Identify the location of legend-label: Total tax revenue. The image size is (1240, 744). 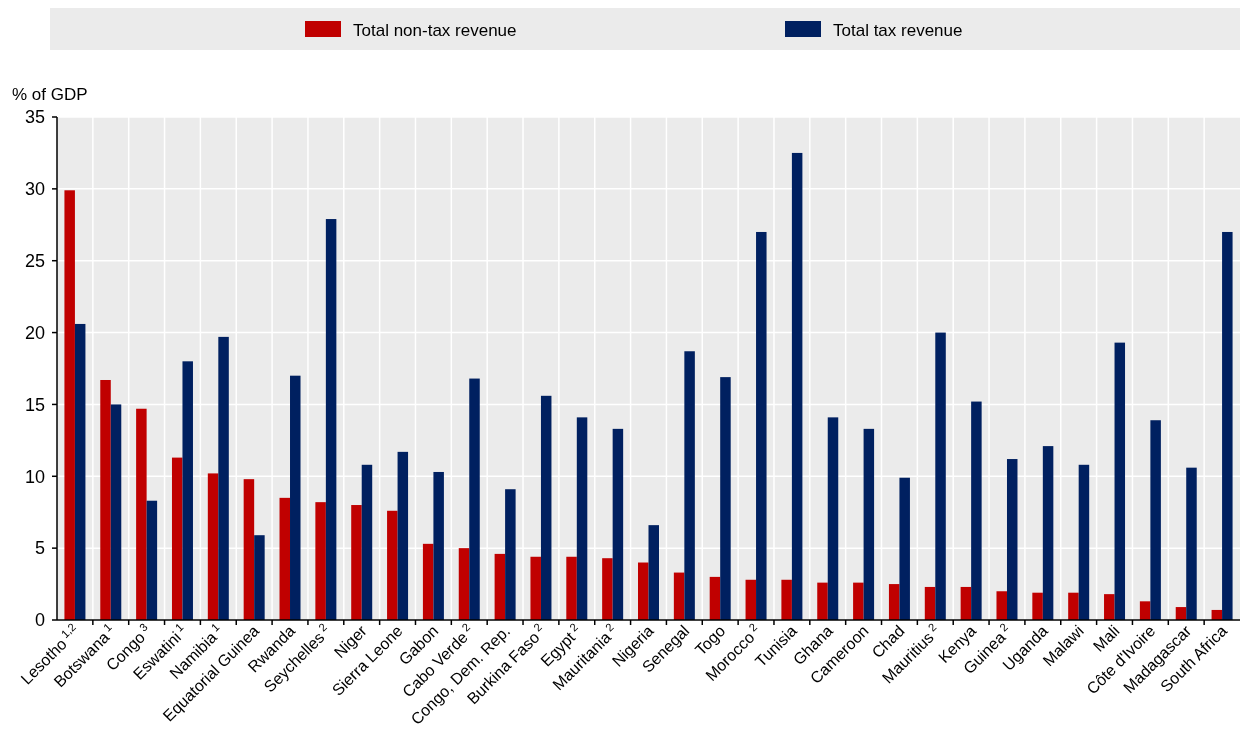
(898, 30).